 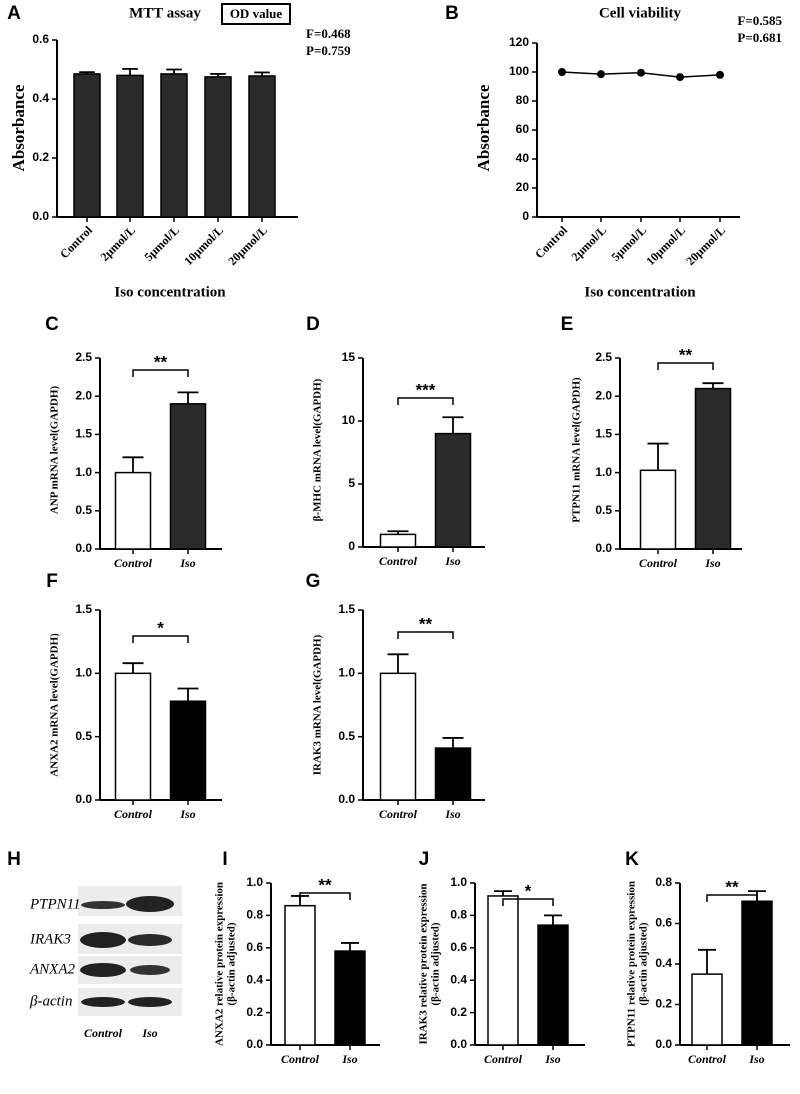 What do you see at coordinates (52, 969) in the screenshot?
I see `blot-row-label: ANXA2` at bounding box center [52, 969].